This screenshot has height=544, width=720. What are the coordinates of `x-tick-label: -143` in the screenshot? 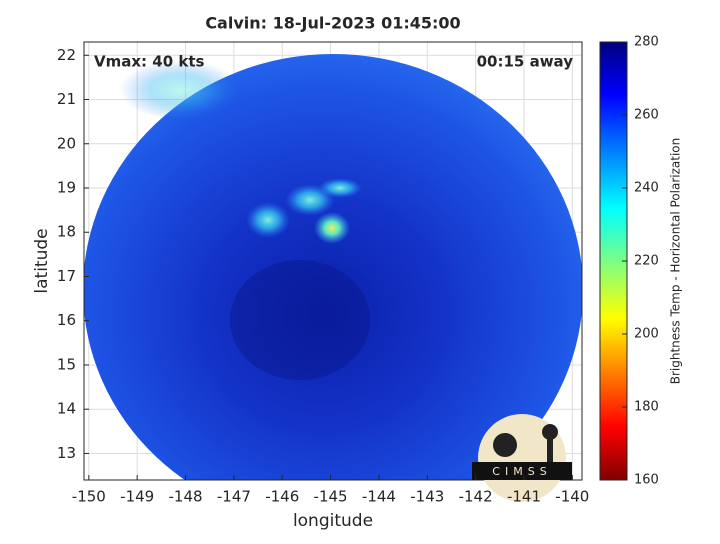 It's located at (427, 497).